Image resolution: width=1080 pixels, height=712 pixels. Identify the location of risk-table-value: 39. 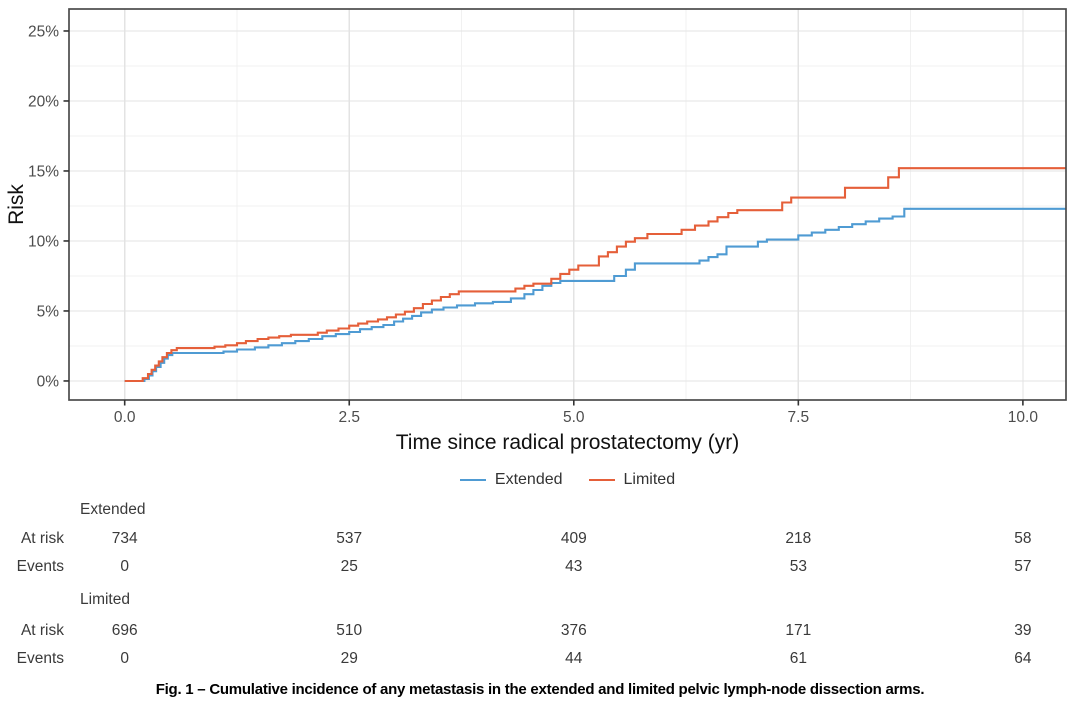
(1023, 630).